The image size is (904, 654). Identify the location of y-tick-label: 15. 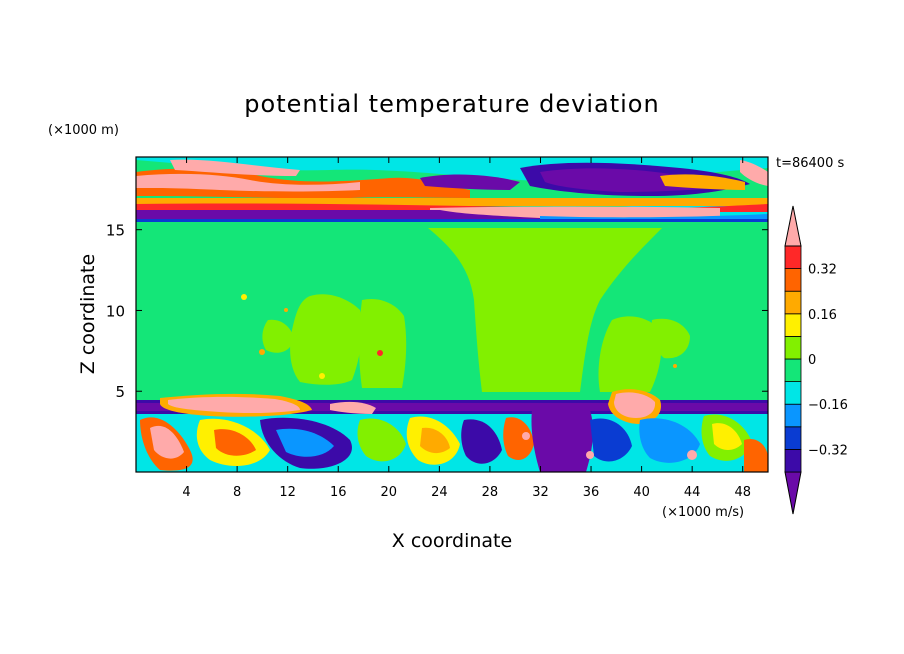
(115, 231).